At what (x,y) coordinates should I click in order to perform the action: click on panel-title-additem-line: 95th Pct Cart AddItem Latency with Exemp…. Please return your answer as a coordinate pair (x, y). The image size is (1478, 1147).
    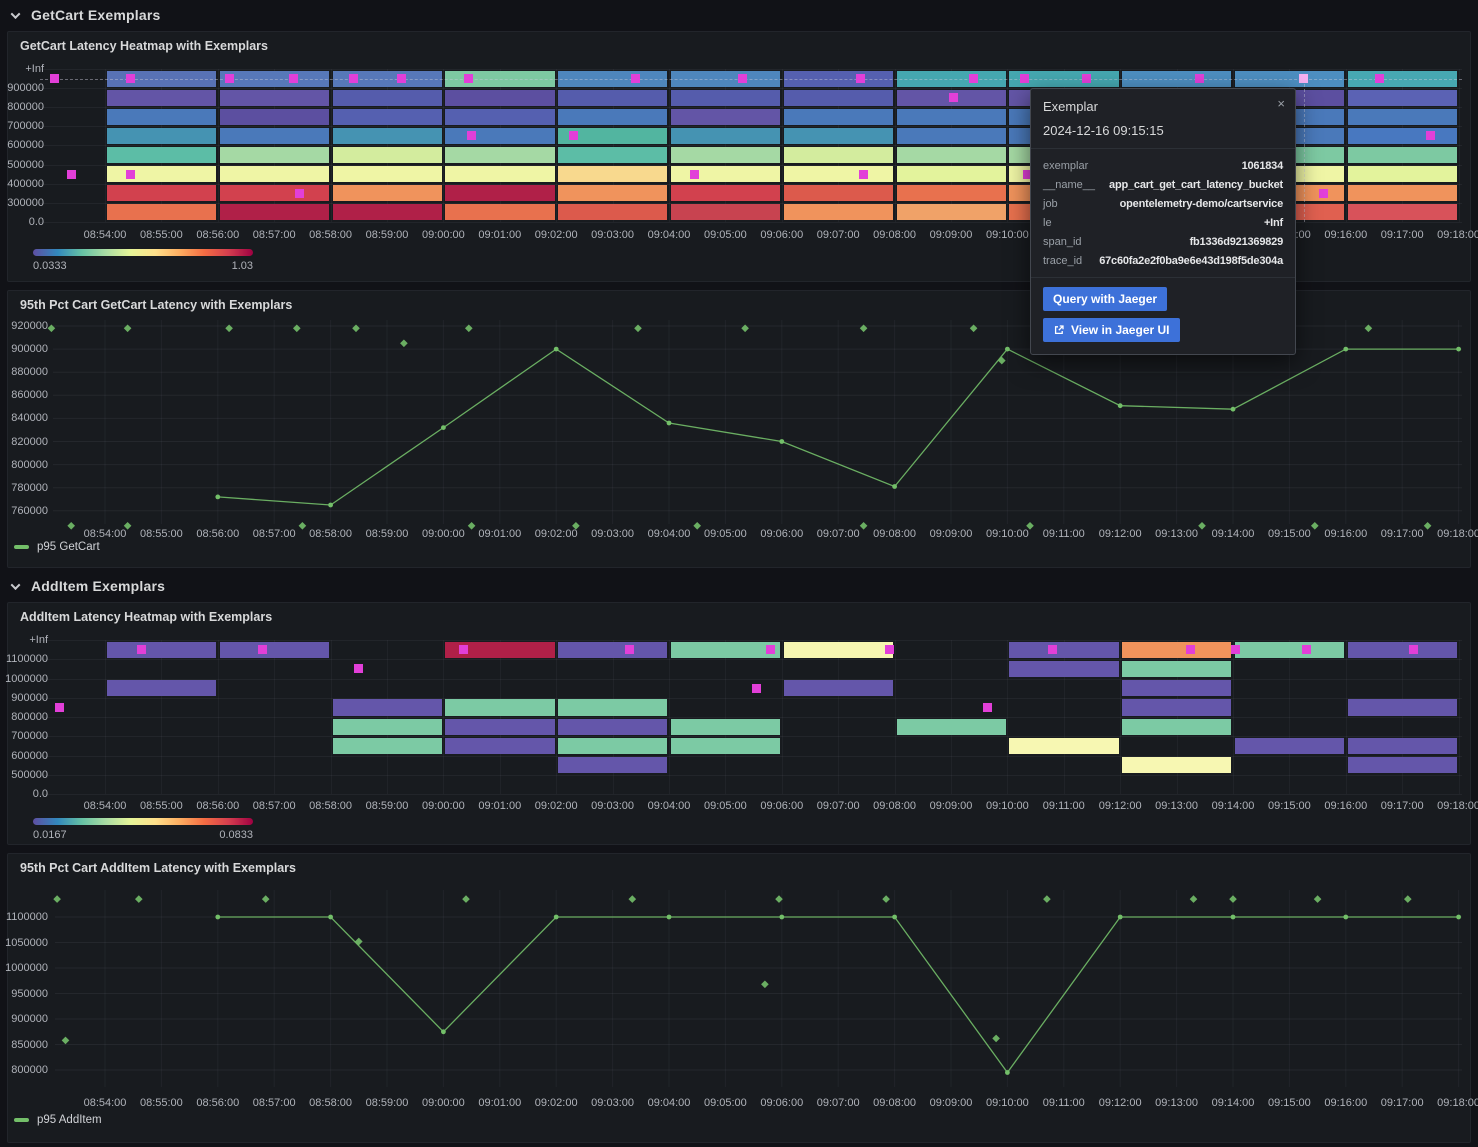
    Looking at the image, I should click on (158, 868).